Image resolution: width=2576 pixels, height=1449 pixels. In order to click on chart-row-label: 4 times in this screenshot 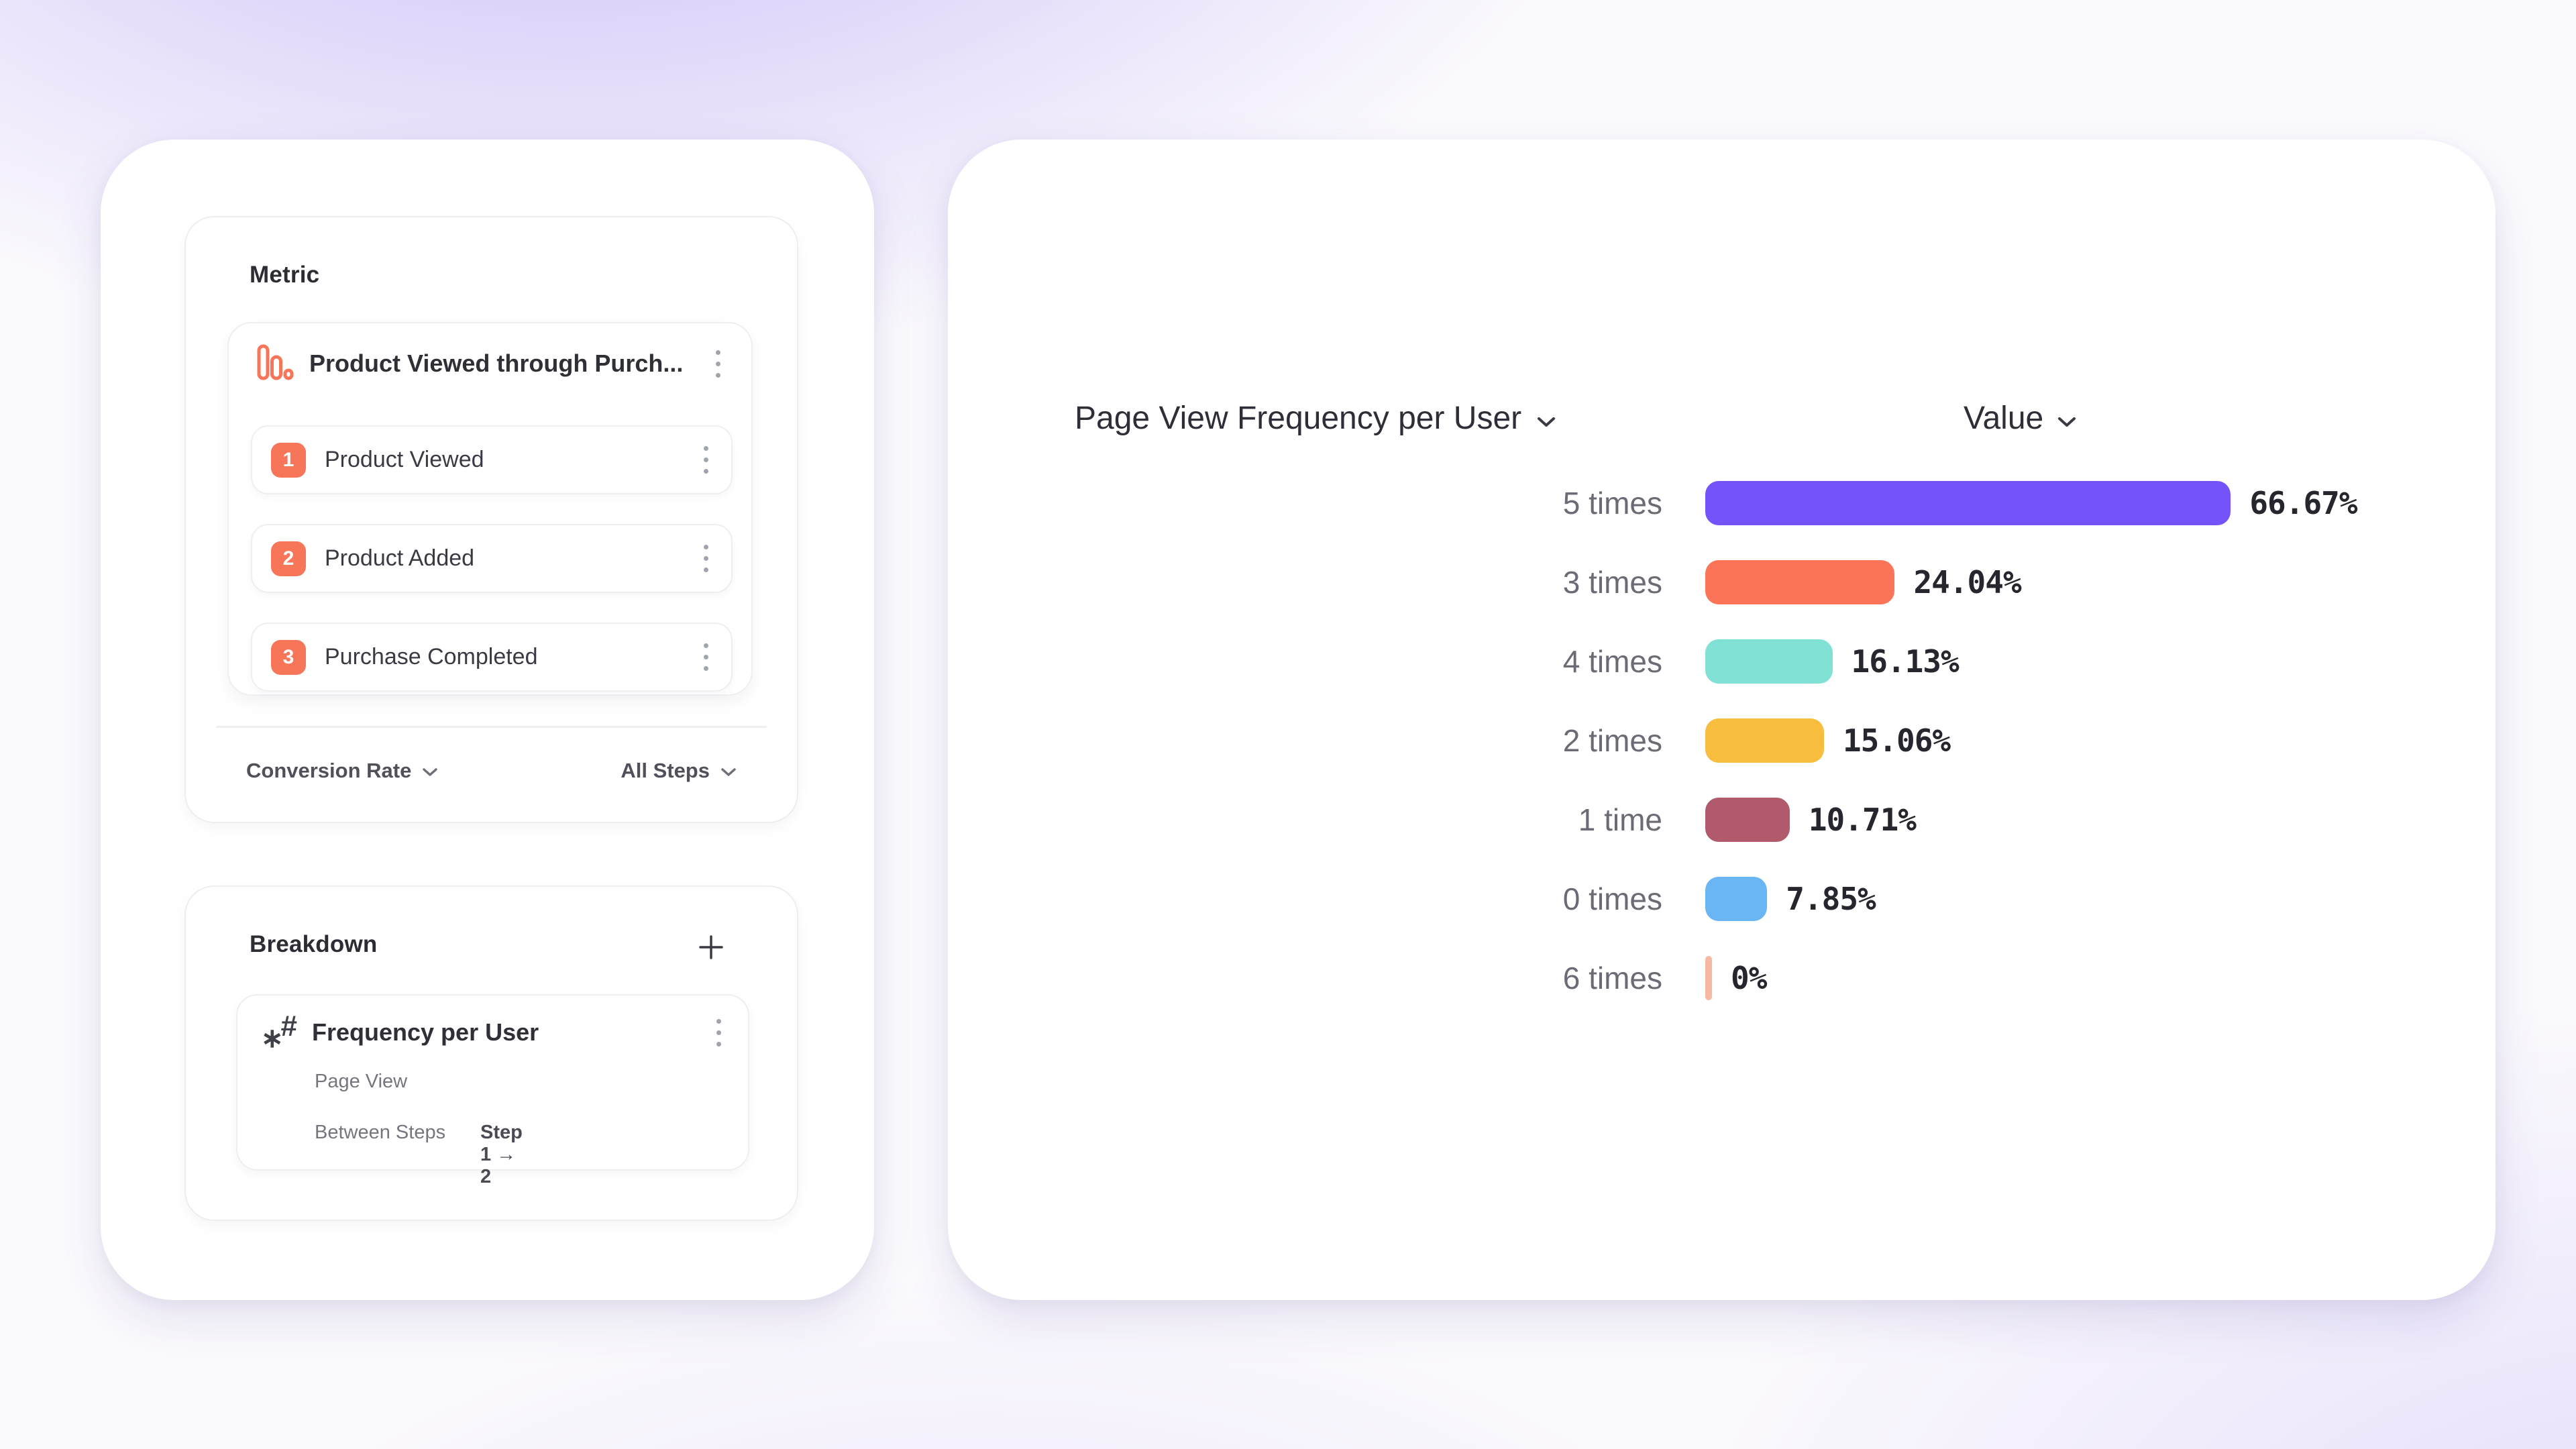, I will do `click(1612, 661)`.